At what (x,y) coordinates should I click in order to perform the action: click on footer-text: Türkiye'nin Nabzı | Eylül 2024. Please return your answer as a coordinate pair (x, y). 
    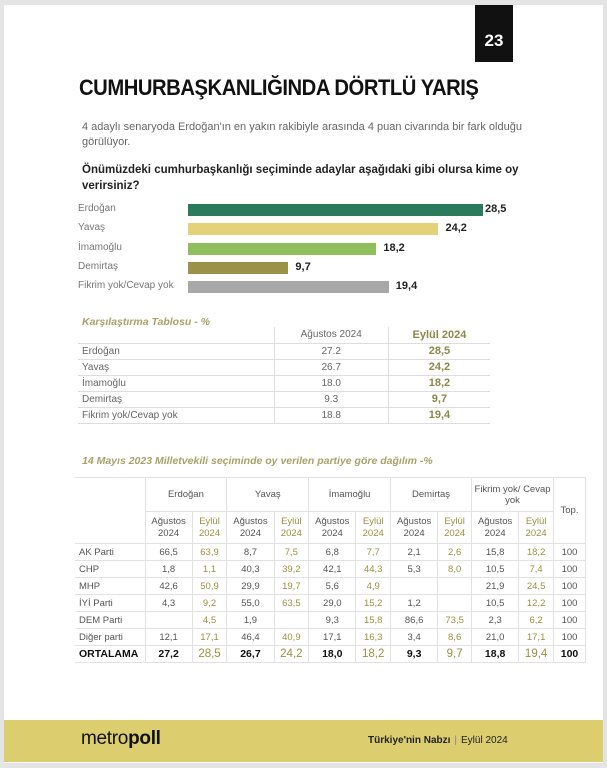
    Looking at the image, I should click on (438, 740).